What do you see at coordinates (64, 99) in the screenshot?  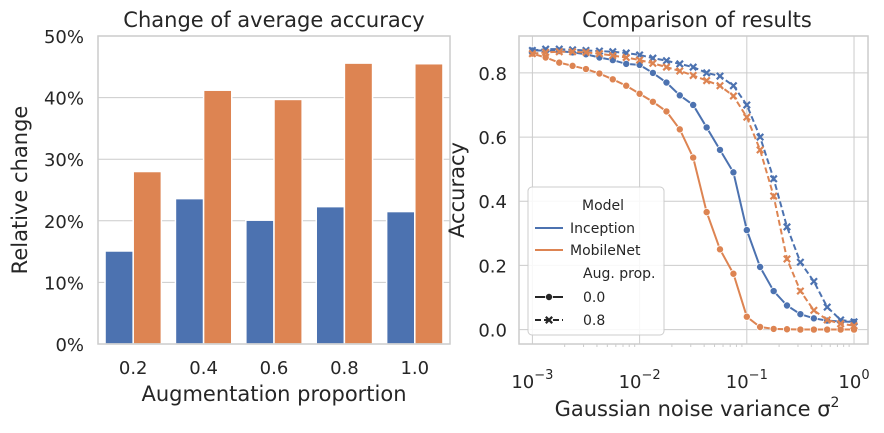 I see `bar-chart-y-tick-label: 40%` at bounding box center [64, 99].